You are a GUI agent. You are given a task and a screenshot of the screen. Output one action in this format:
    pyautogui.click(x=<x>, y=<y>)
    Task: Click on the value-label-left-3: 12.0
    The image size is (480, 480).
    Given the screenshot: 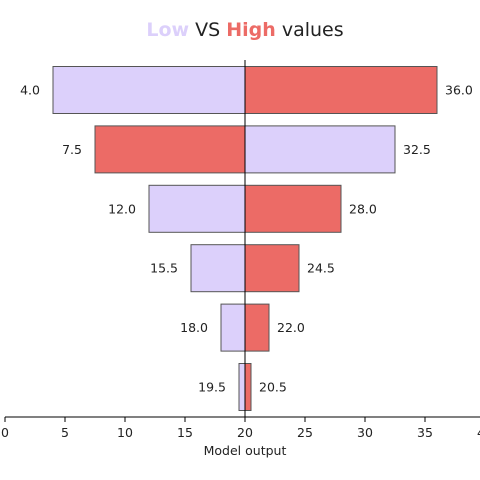 What is the action you would take?
    pyautogui.click(x=122, y=208)
    